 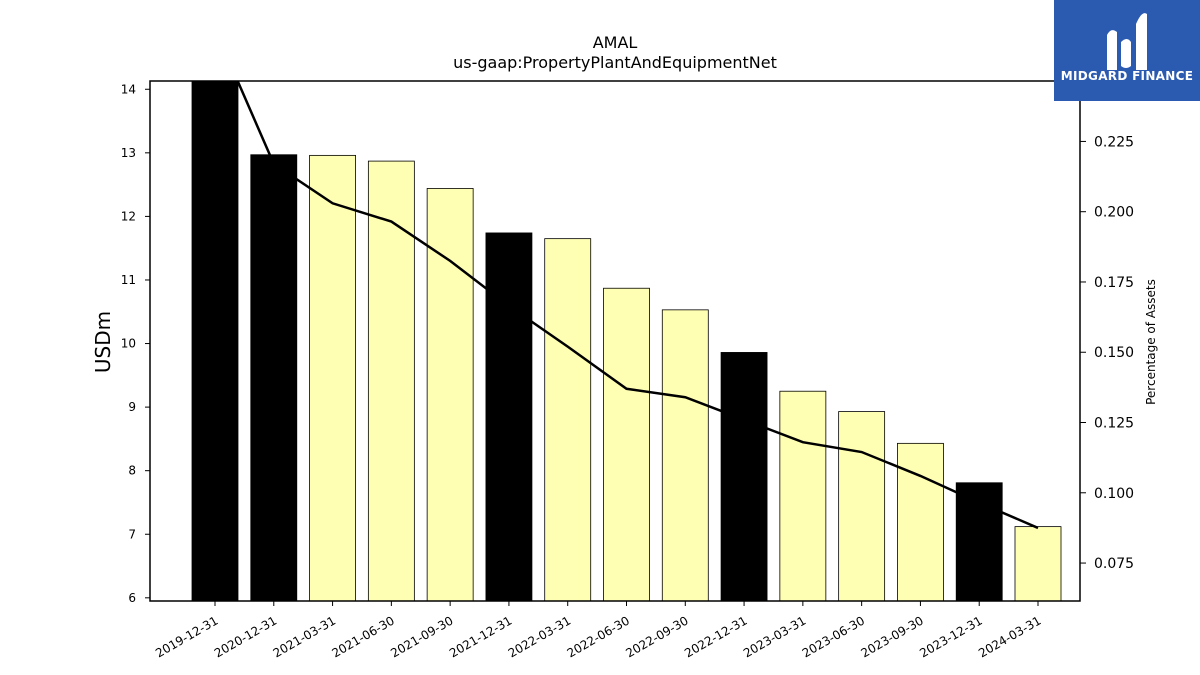 What do you see at coordinates (950, 636) in the screenshot?
I see `x-tick-label: 2023-12-31` at bounding box center [950, 636].